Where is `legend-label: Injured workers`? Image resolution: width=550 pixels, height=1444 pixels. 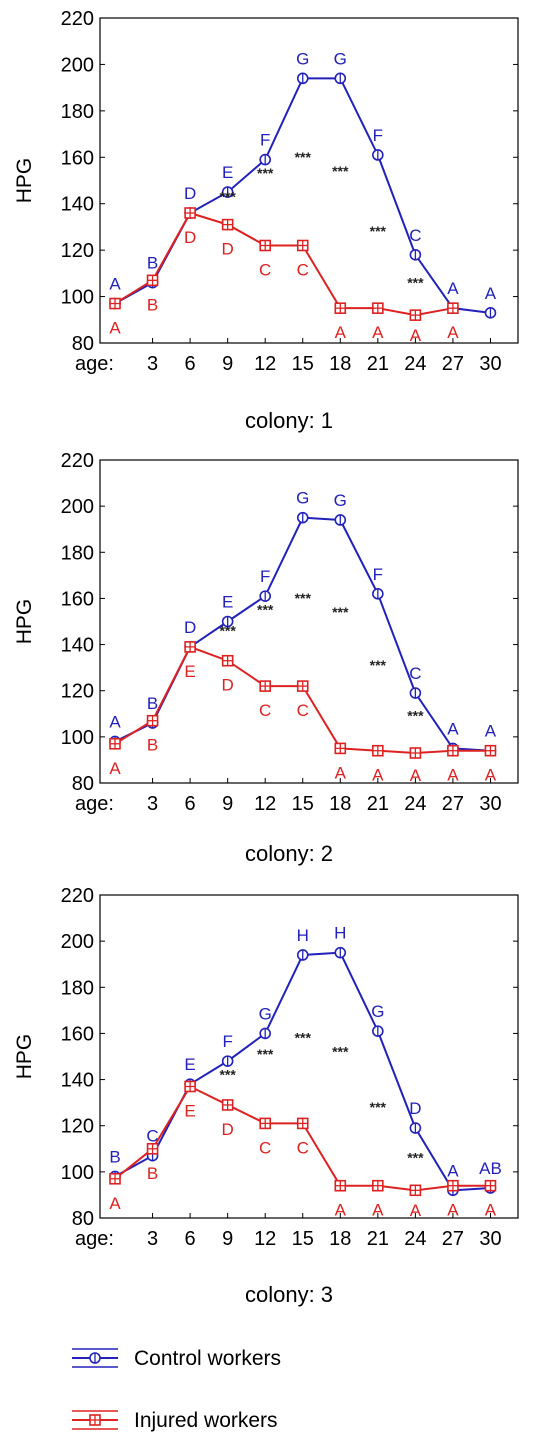 legend-label: Injured workers is located at coordinates (206, 1420).